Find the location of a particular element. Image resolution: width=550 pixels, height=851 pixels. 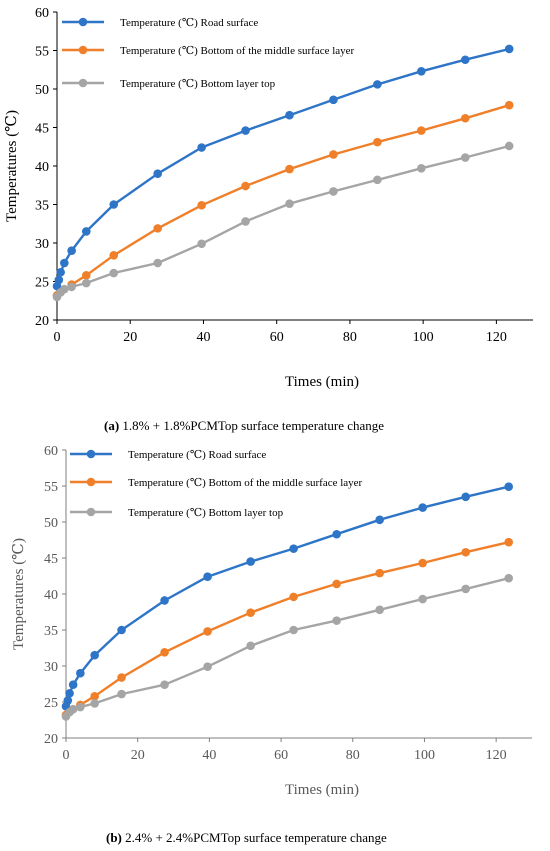

series-line is located at coordinates (283, 221).